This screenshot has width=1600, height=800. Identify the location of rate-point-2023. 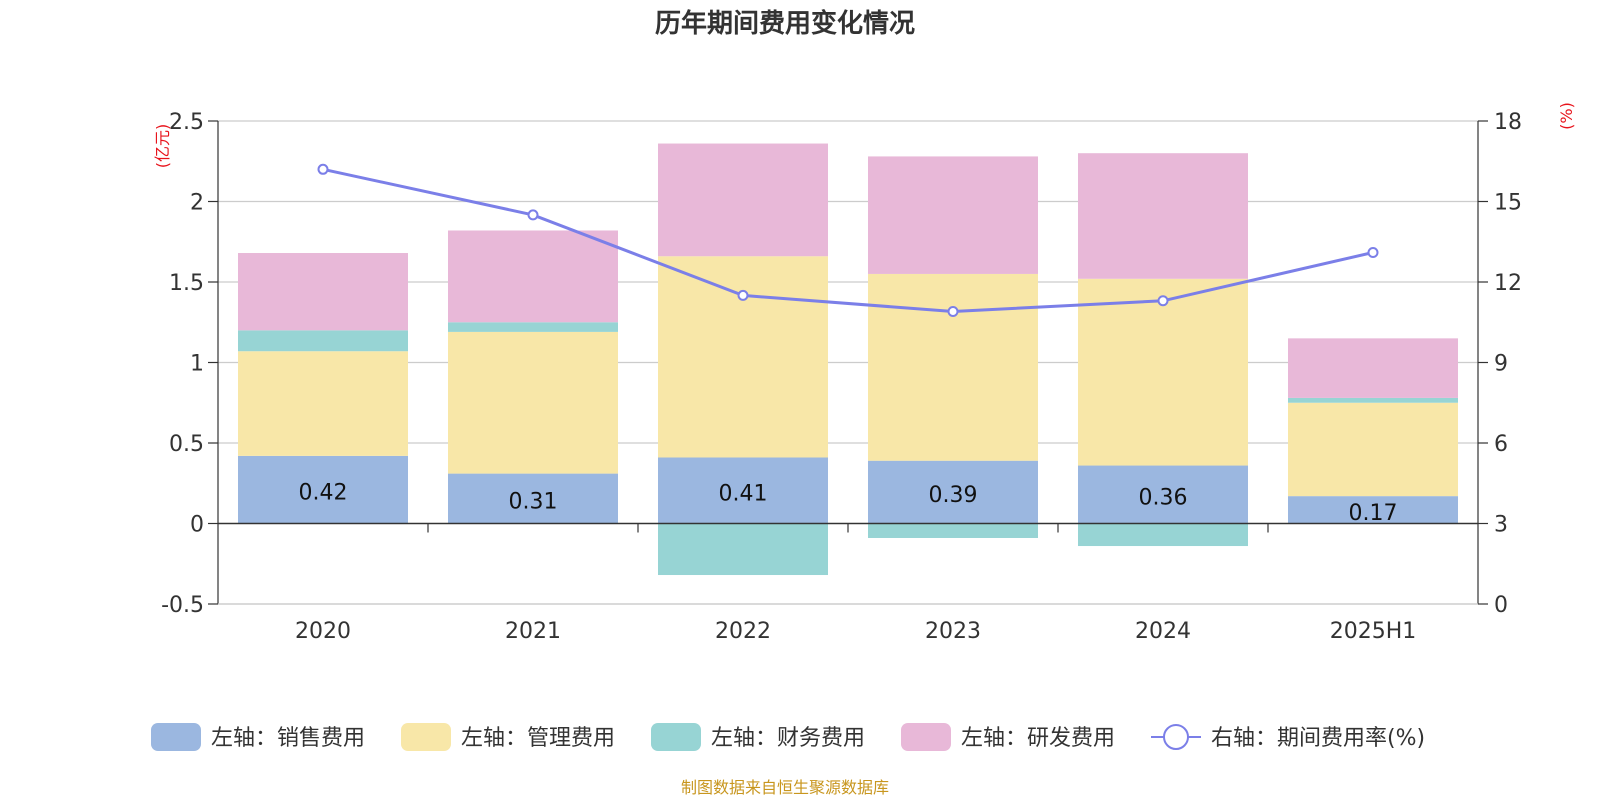
(953, 312).